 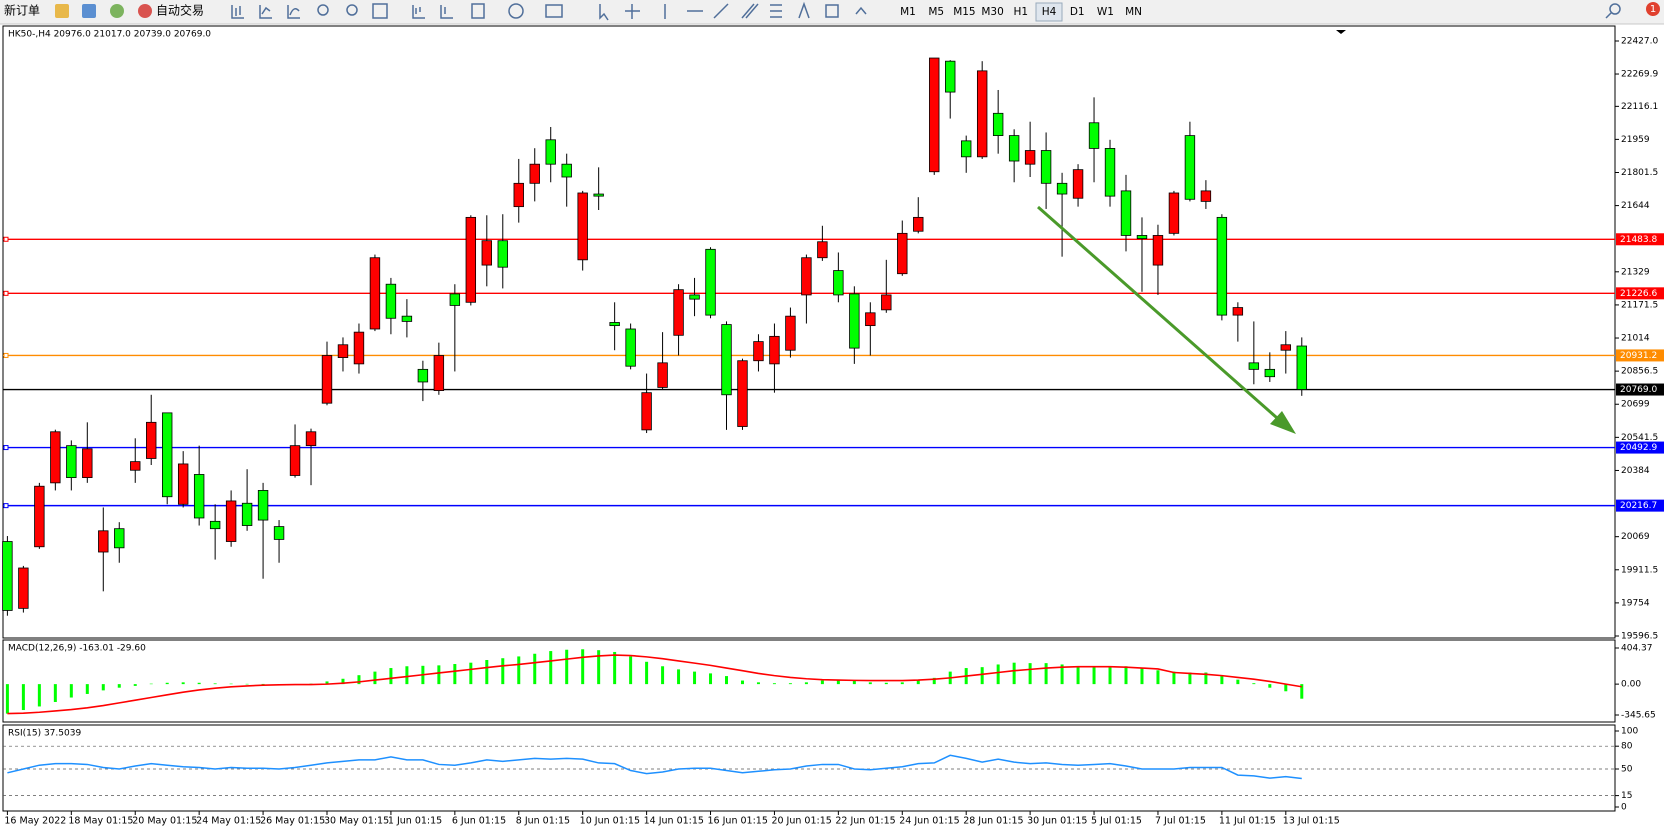 I want to click on x-tick-label: 18 May 01:15, so click(x=100, y=821).